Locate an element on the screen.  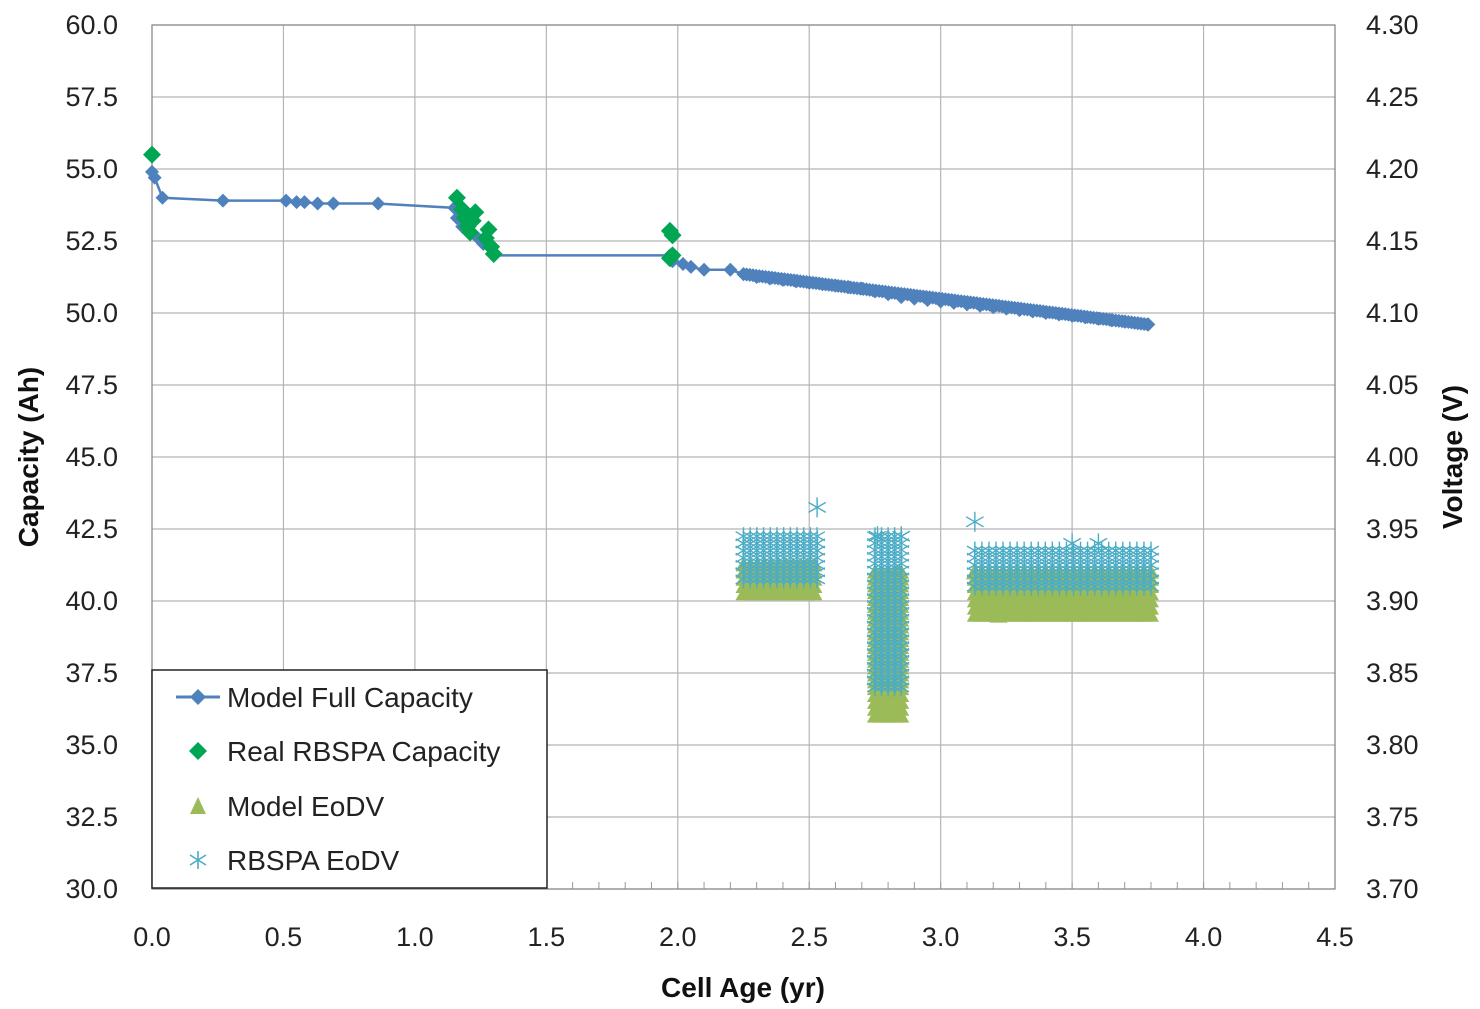
legend-asterisk-icon is located at coordinates (198, 860).